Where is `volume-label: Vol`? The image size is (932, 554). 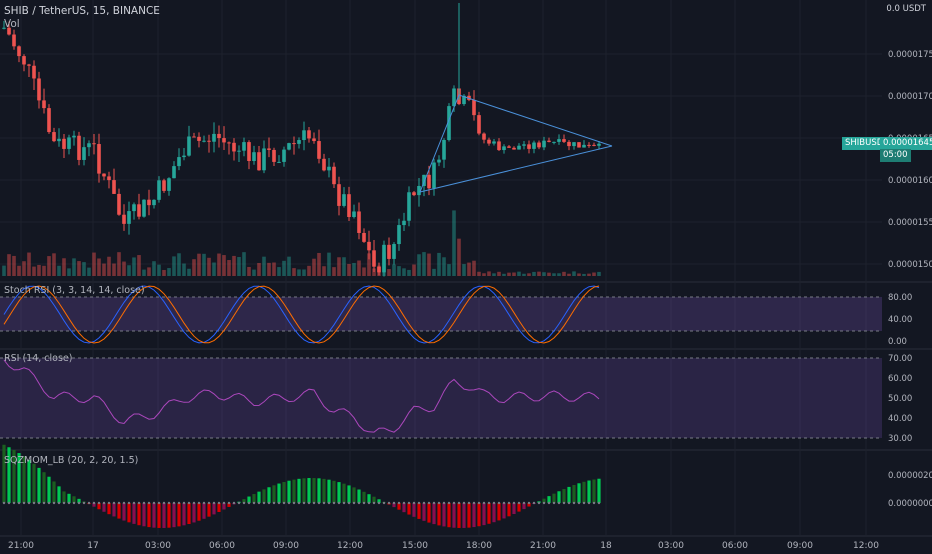
volume-label: Vol is located at coordinates (12, 24).